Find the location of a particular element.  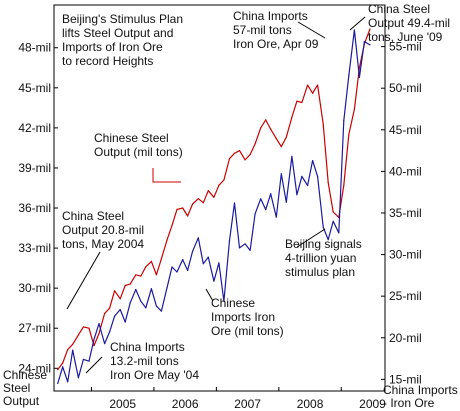

annotation-beijing-stimulus-line: stimulus plan is located at coordinates (320, 272).